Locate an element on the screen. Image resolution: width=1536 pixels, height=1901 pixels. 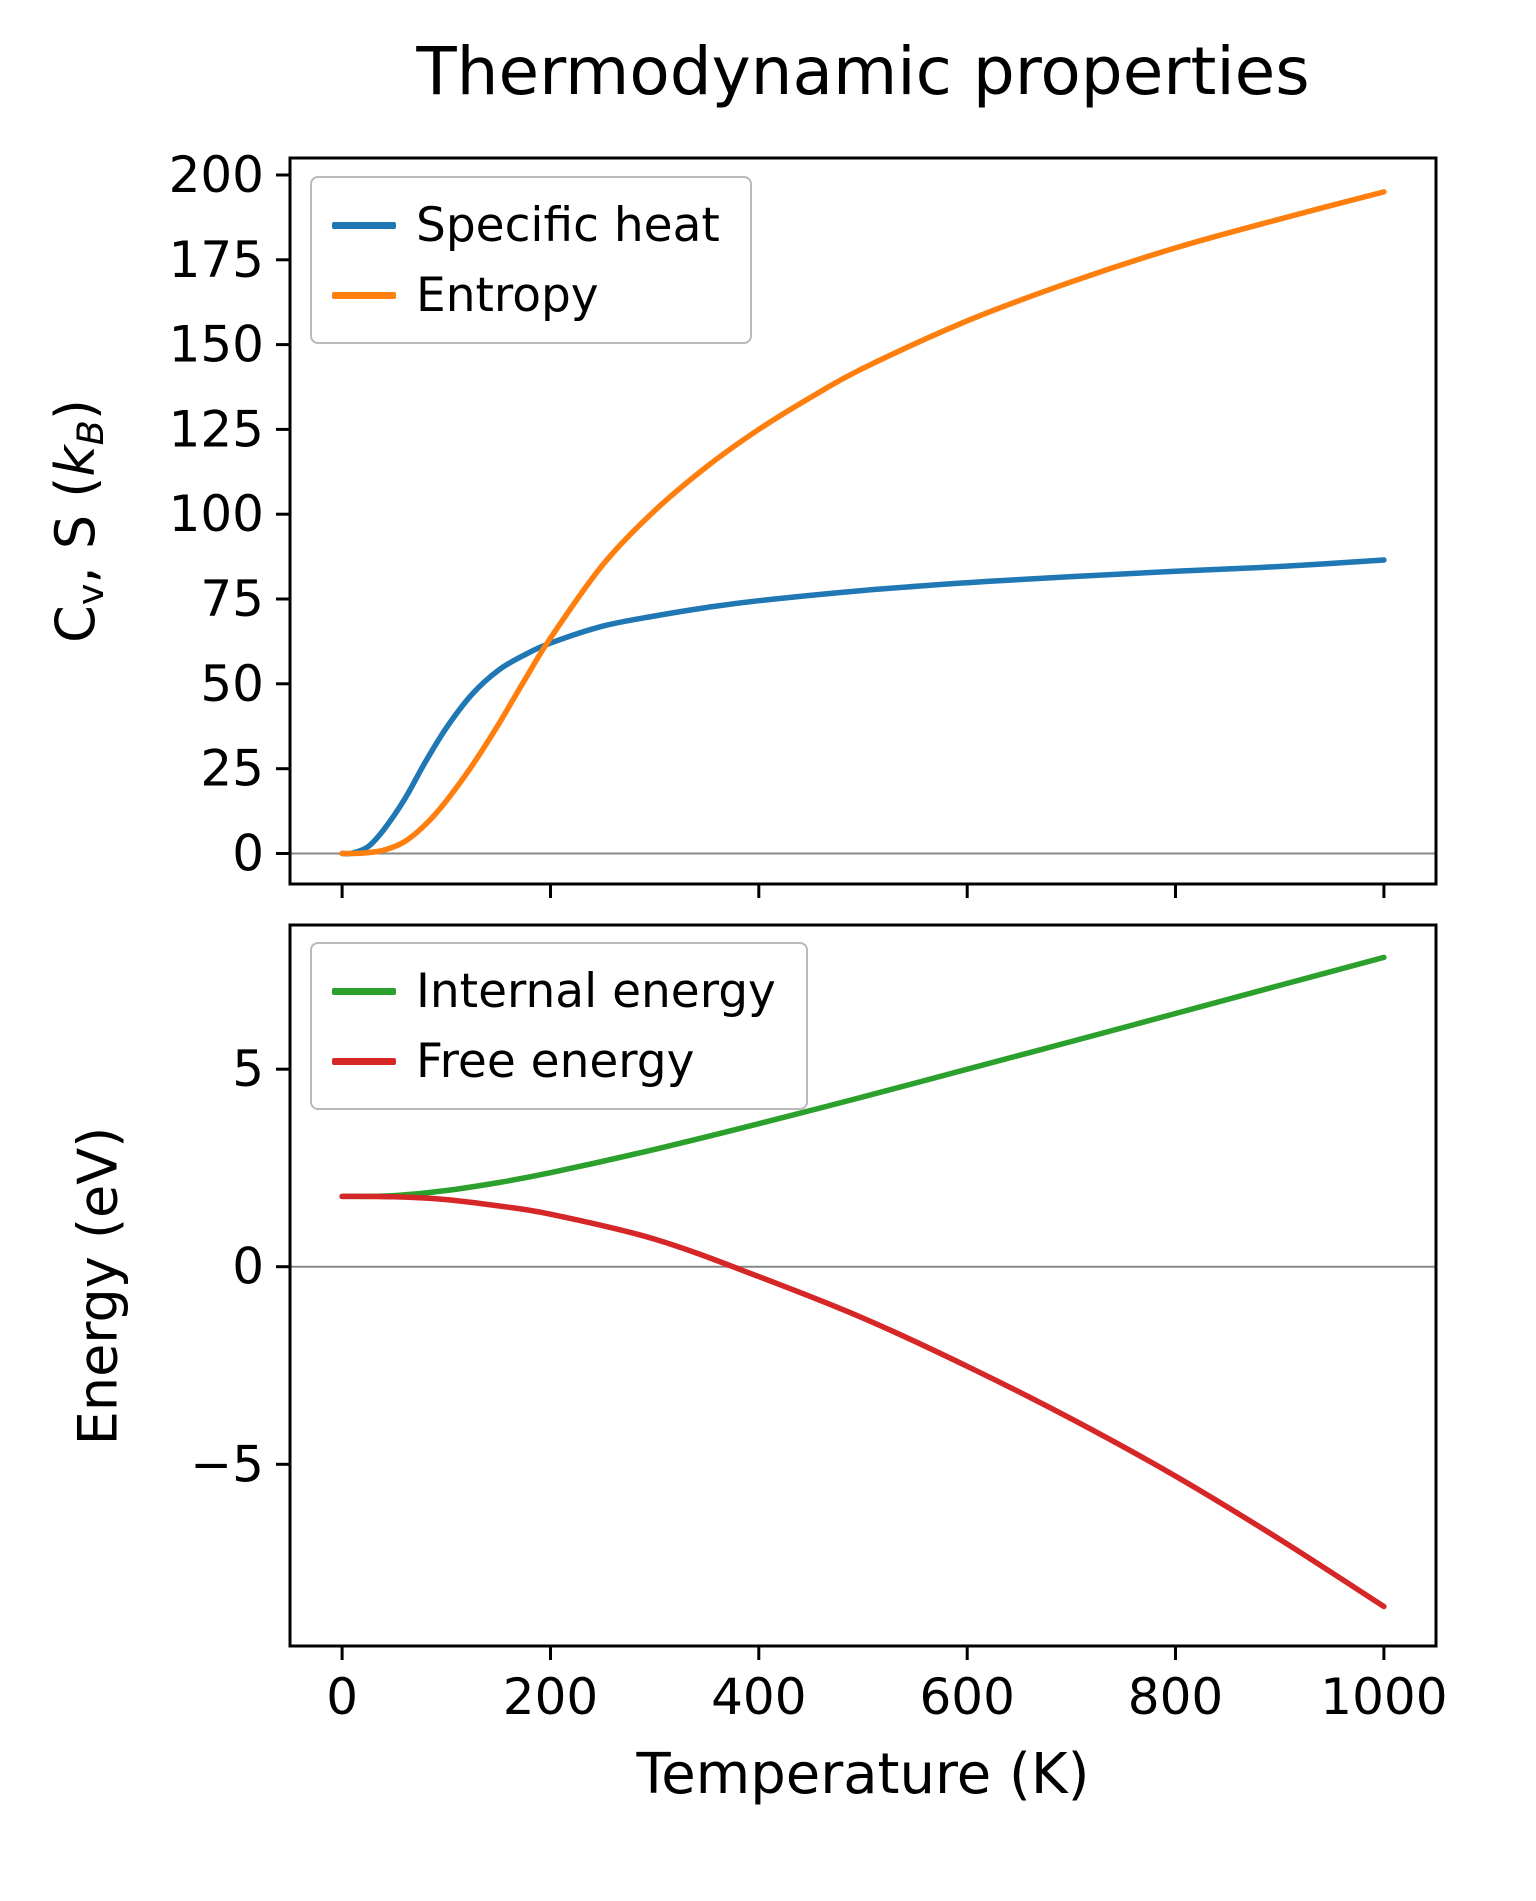
top-y-axis-label: Cv, S (kB) is located at coordinates (78, 521).